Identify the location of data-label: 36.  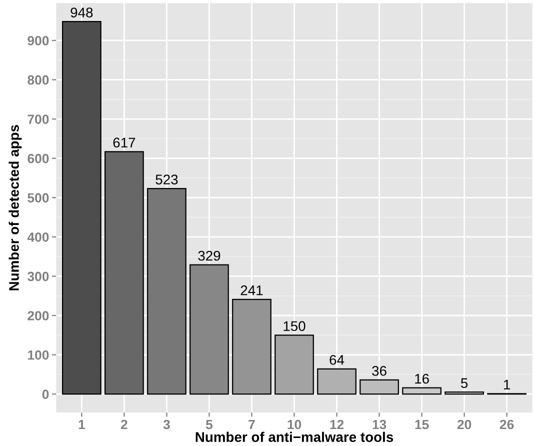
(379, 371).